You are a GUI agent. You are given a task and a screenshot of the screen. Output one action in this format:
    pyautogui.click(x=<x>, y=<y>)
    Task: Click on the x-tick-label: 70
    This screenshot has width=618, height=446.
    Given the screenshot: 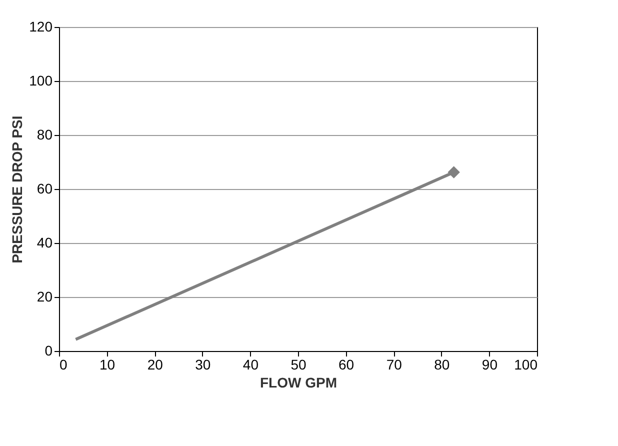 What is the action you would take?
    pyautogui.click(x=394, y=364)
    